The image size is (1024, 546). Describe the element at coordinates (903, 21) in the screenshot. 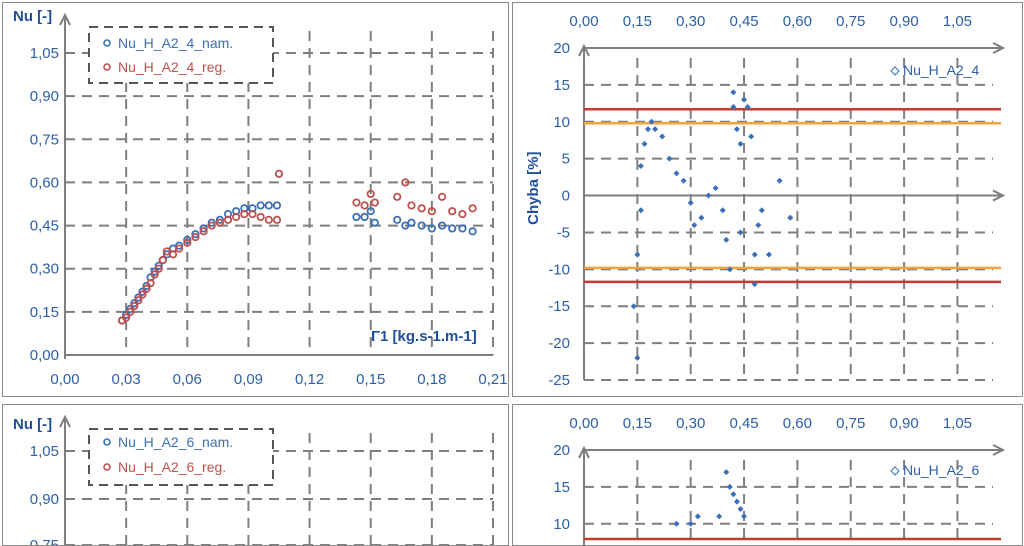

I see `x-tick-label: 0,90` at that location.